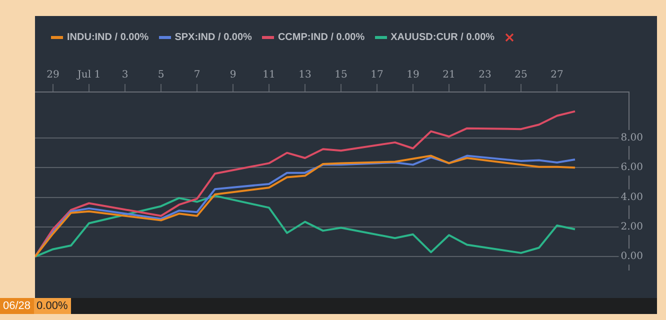 The image size is (666, 320). What do you see at coordinates (52, 306) in the screenshot?
I see `text: 0.00%` at bounding box center [52, 306].